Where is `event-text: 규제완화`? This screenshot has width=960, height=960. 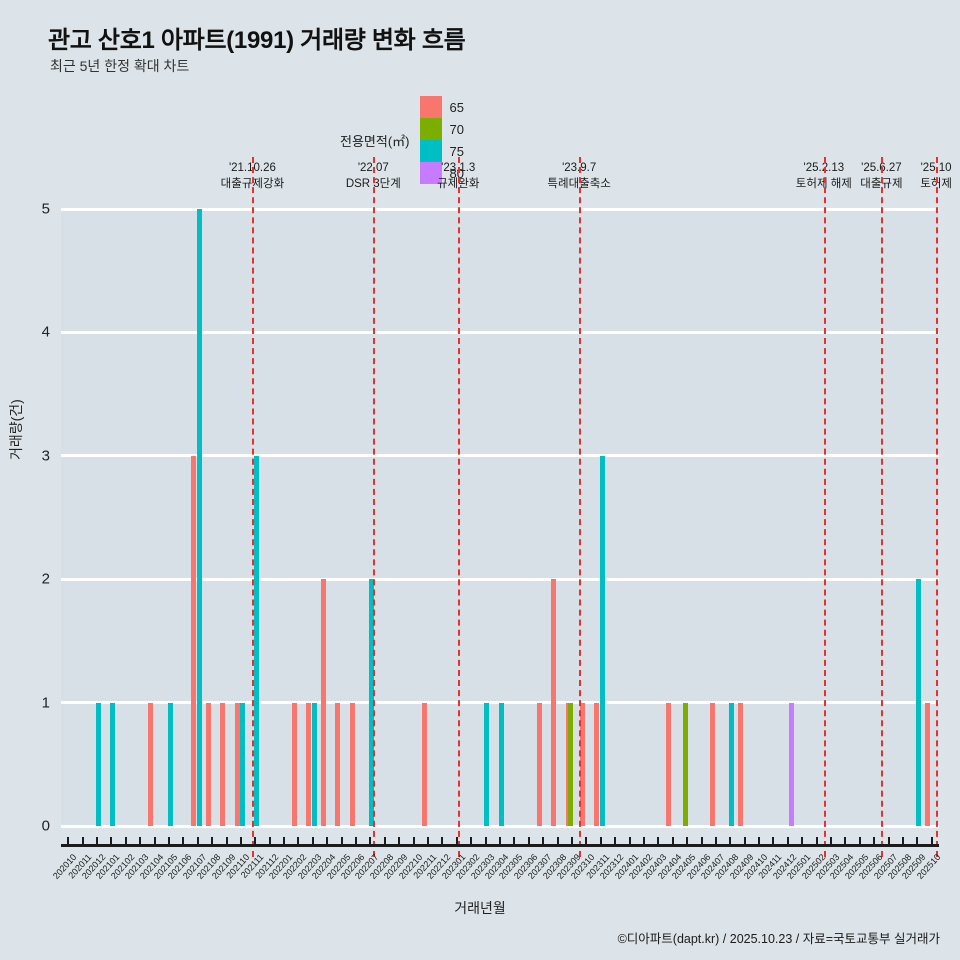 event-text: 규제완화 is located at coordinates (458, 184).